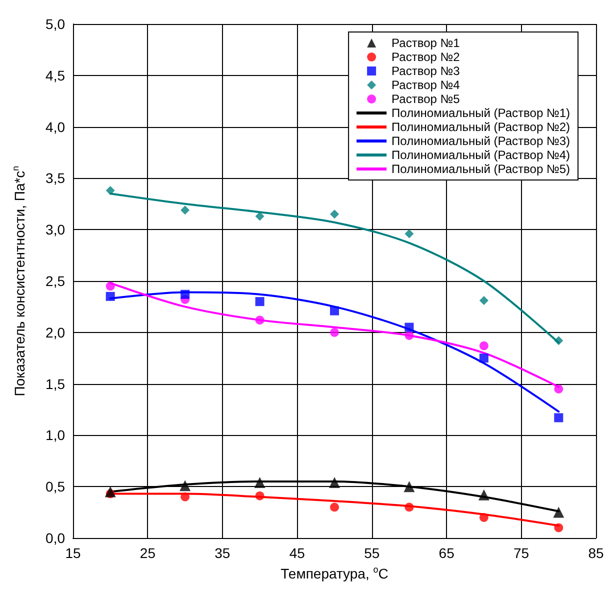 The width and height of the screenshot is (610, 596). Describe the element at coordinates (56, 230) in the screenshot. I see `y-tick-label: 3,0` at that location.